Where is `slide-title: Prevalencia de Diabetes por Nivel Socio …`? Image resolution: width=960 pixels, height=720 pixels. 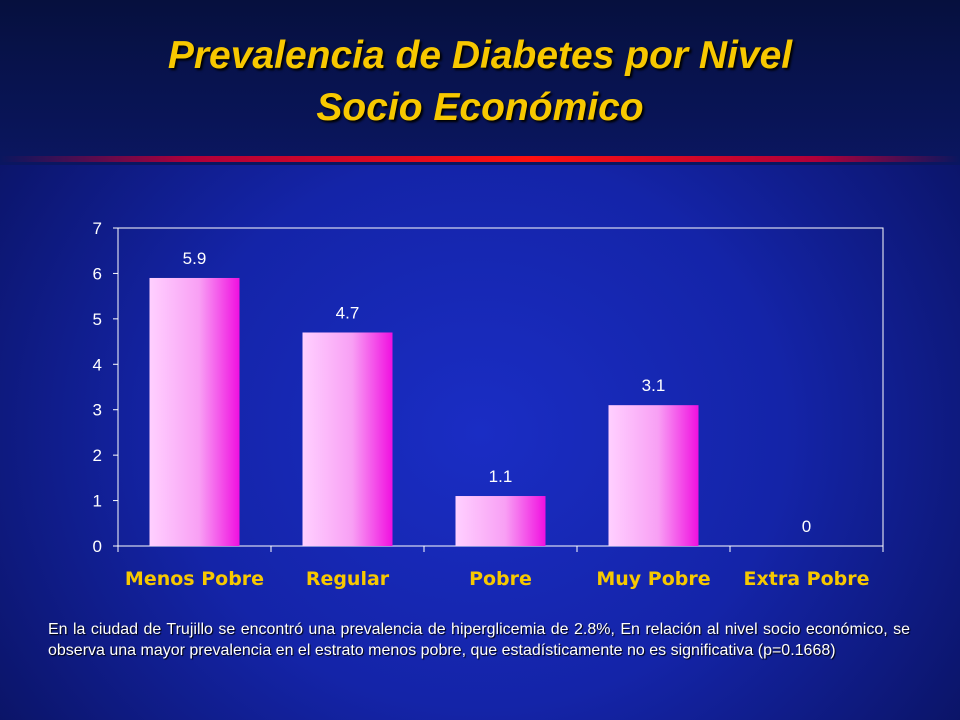
slide-title: Prevalencia de Diabetes por Nivel Socio … is located at coordinates (480, 82).